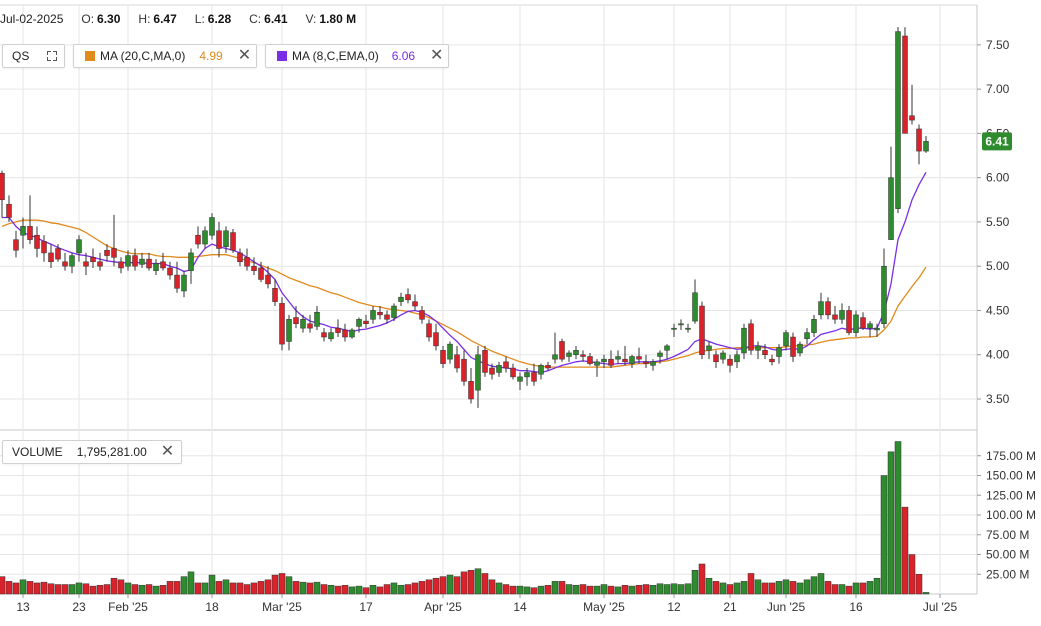  I want to click on volume-tick-label: 175.00 M, so click(1011, 456).